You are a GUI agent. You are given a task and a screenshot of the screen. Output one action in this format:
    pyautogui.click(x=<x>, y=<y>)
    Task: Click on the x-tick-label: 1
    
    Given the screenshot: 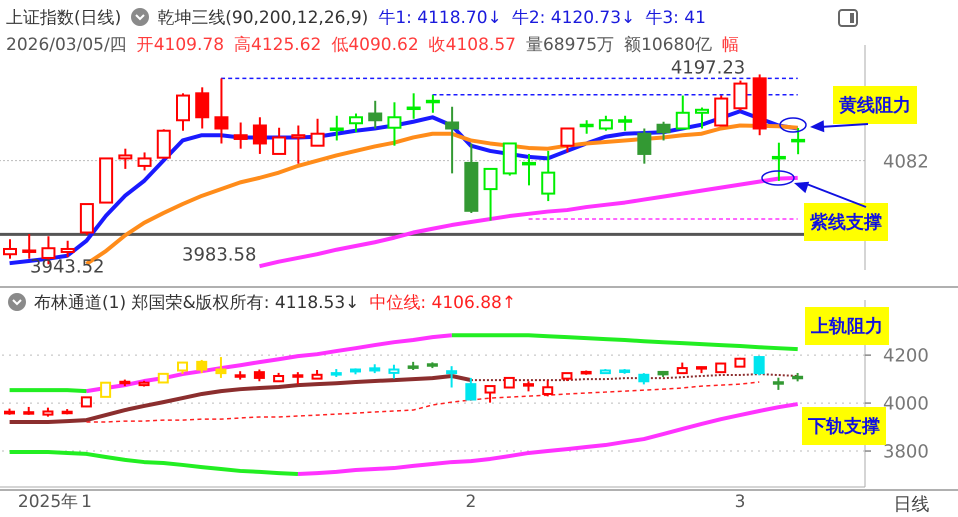 What is the action you would take?
    pyautogui.click(x=86, y=502)
    